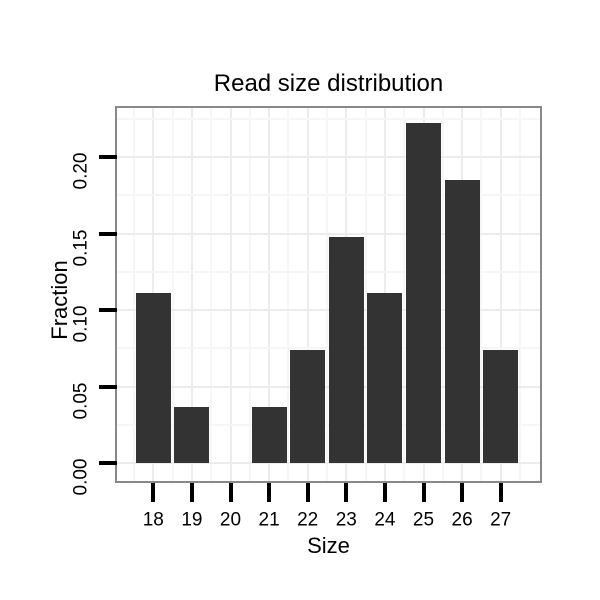 The width and height of the screenshot is (600, 600). I want to click on x-tick-label-24: 24, so click(385, 520).